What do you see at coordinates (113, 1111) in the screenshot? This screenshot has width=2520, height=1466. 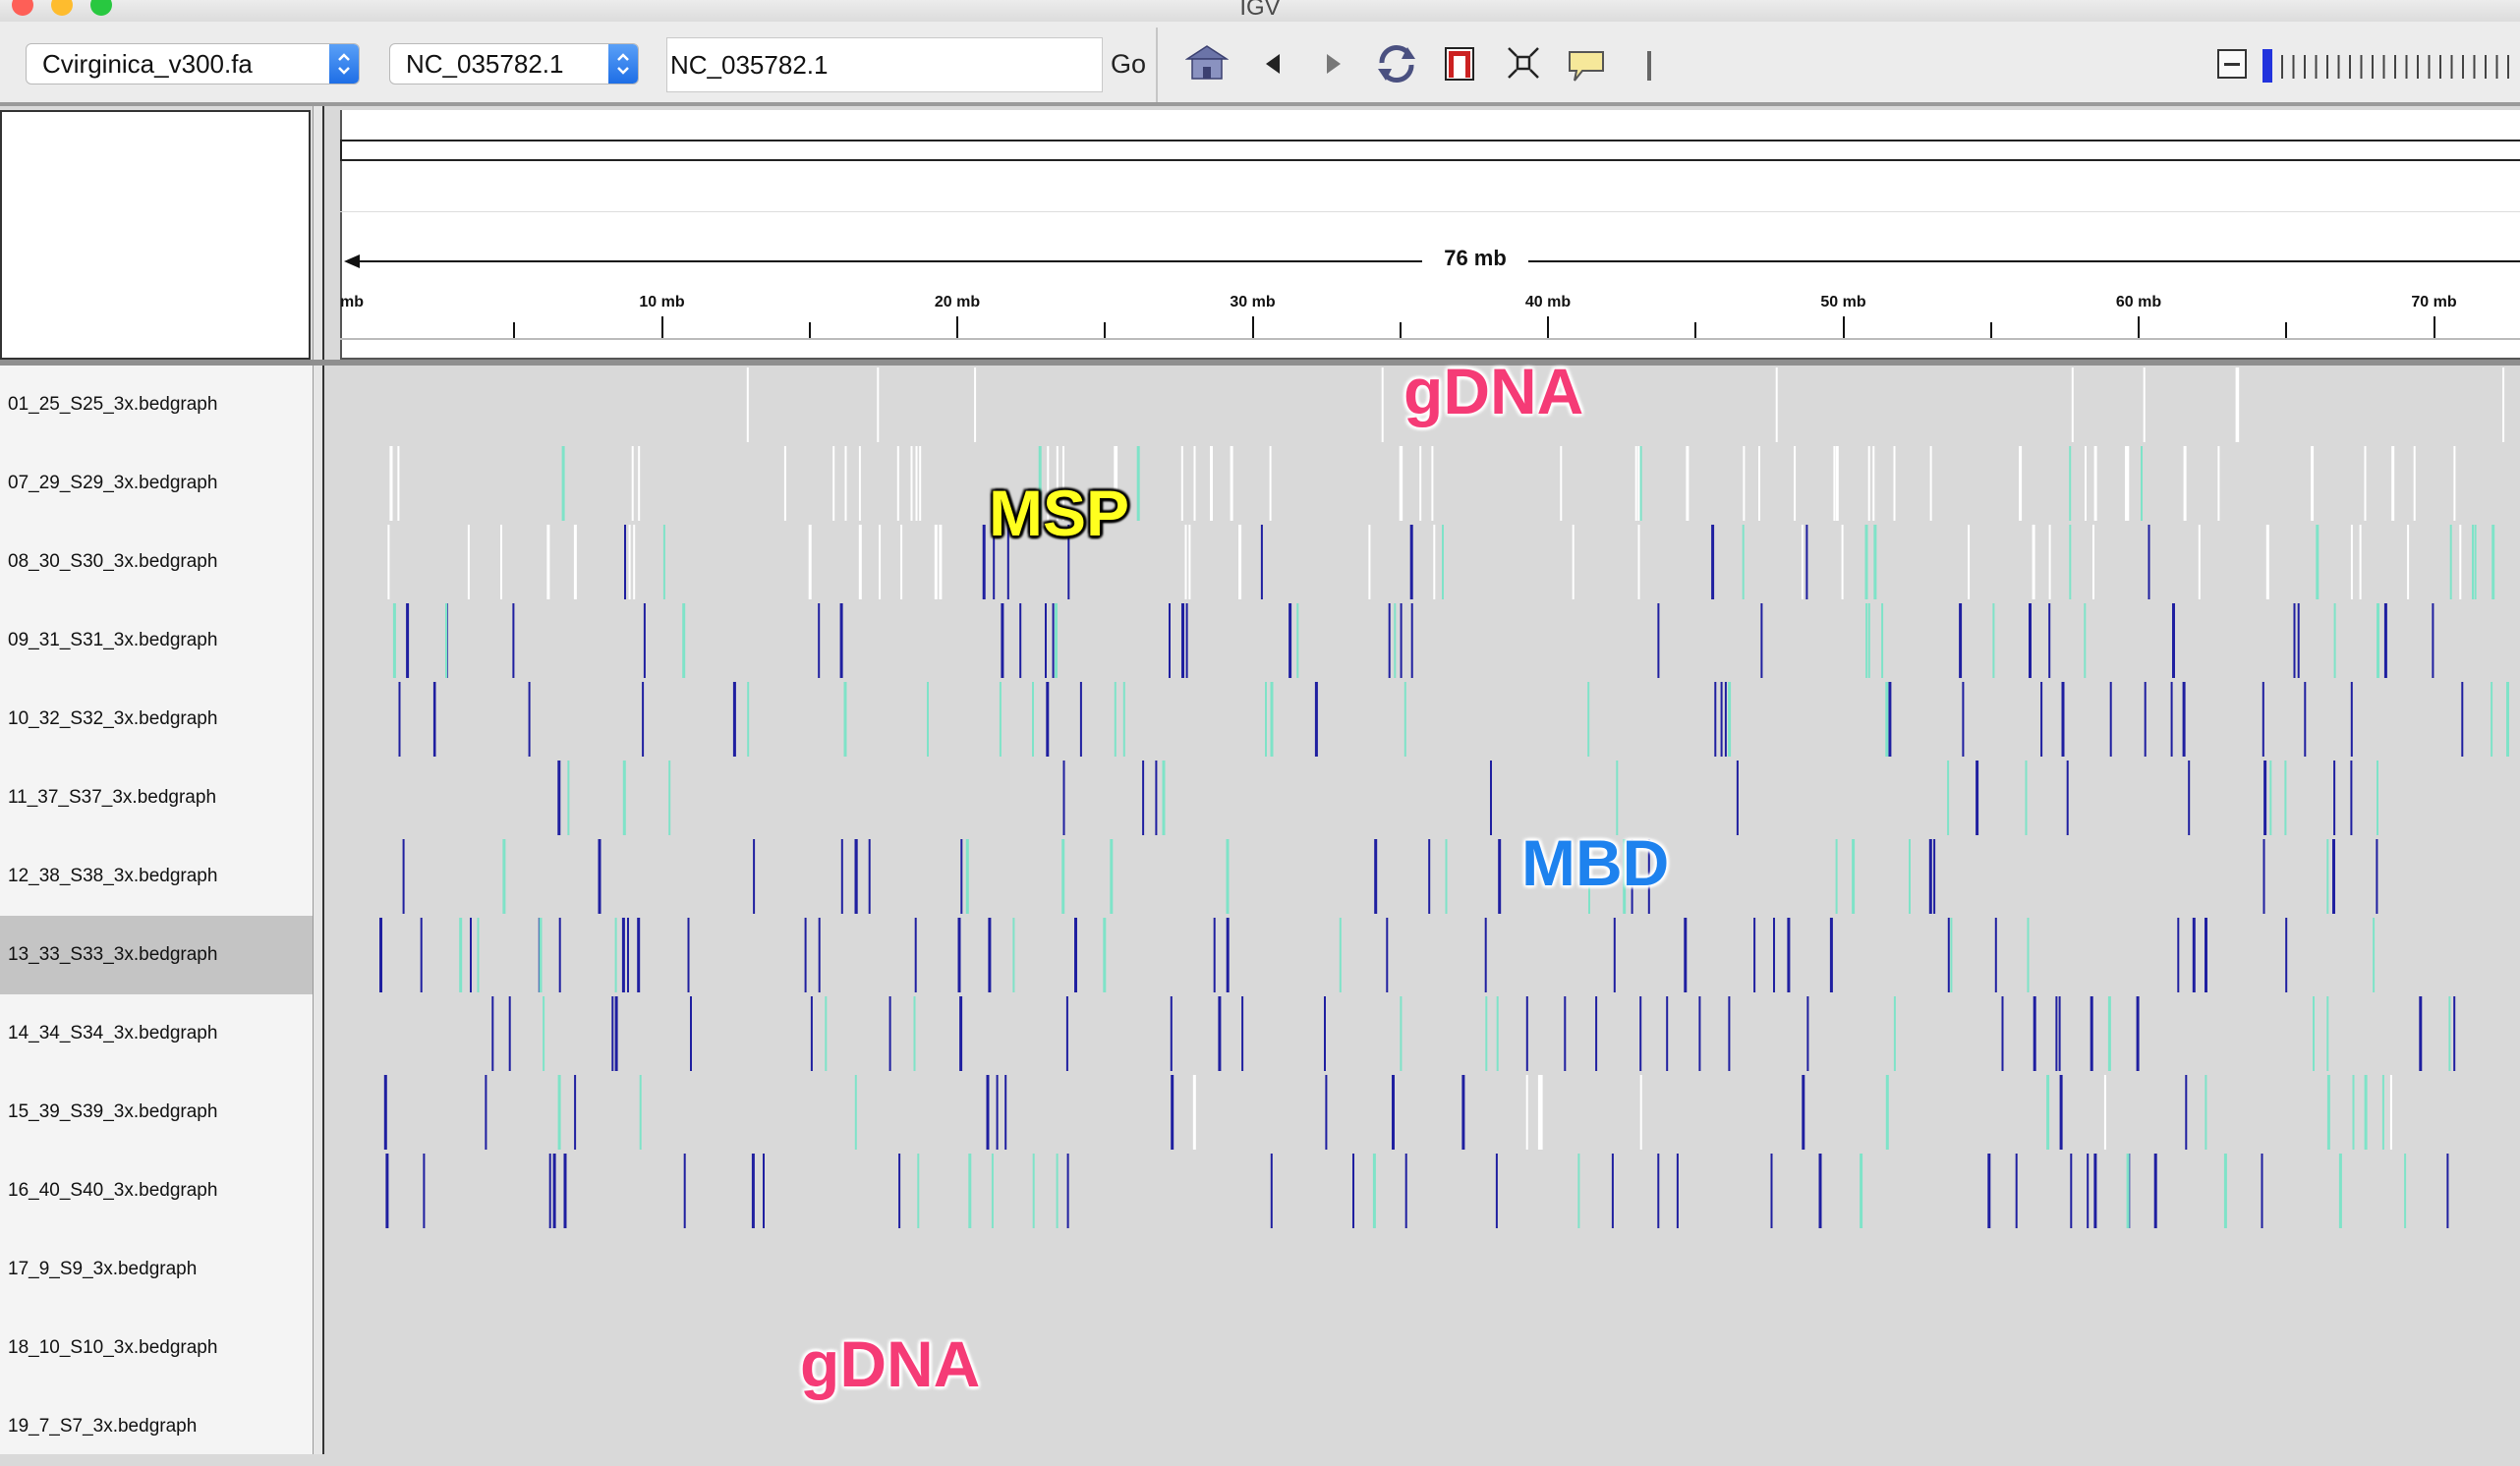 I see `track-name: 15_39_S39_3x.bedgraph` at bounding box center [113, 1111].